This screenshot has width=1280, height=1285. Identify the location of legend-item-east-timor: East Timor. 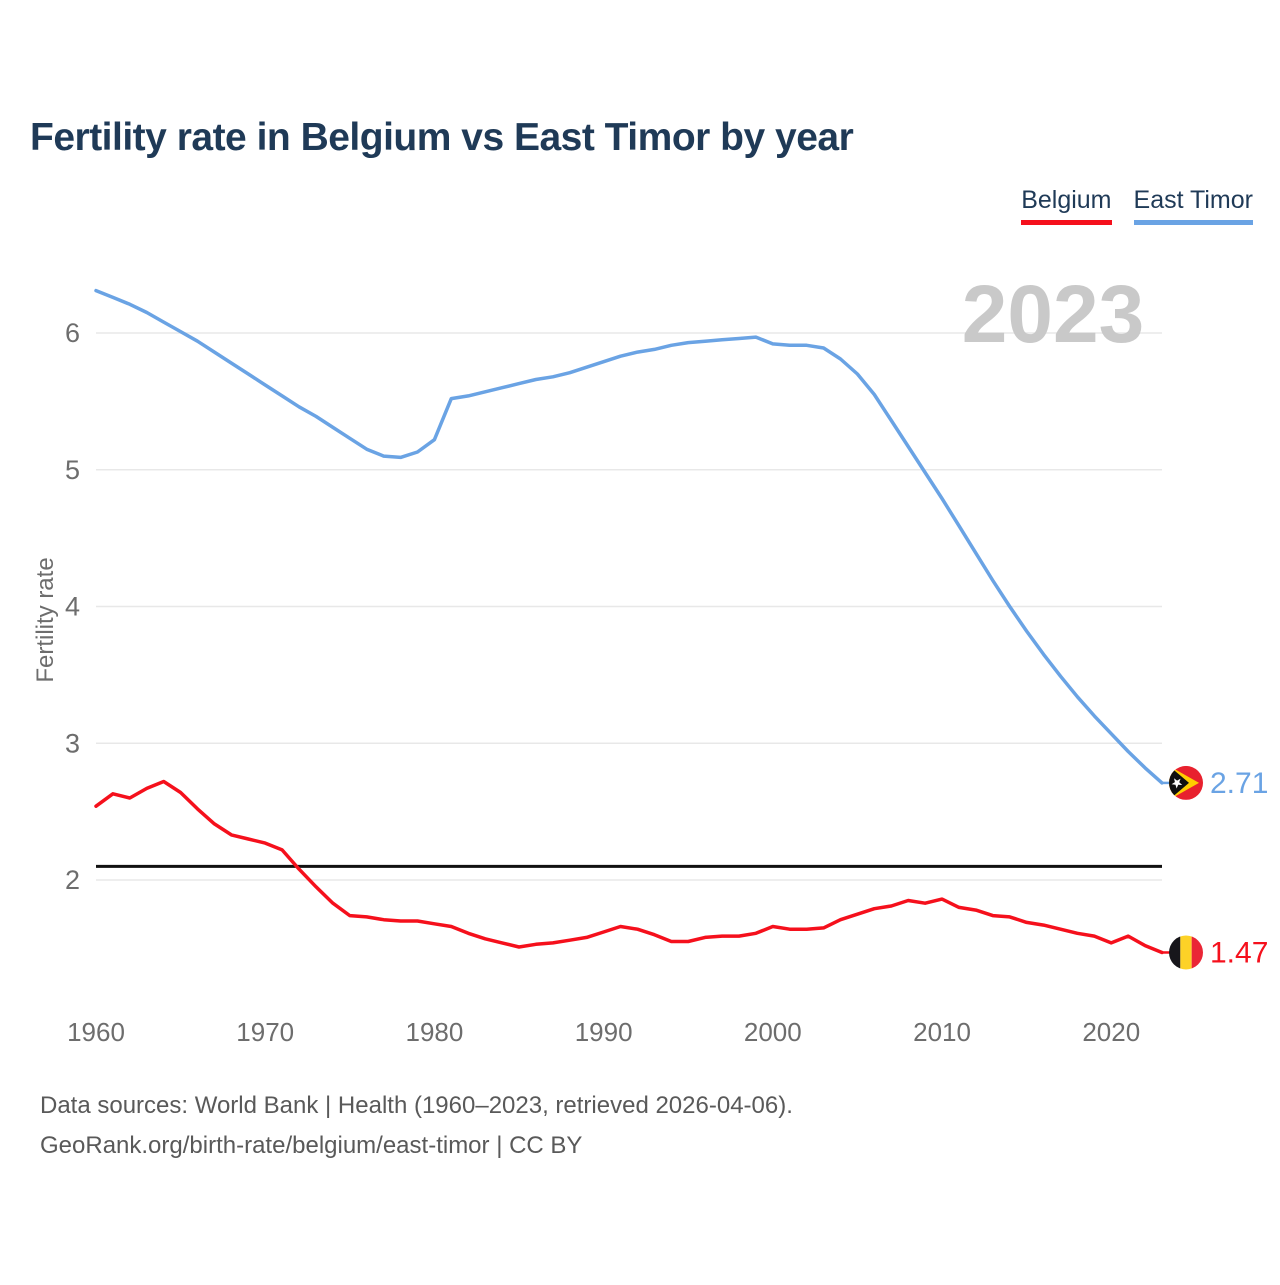
(1193, 205).